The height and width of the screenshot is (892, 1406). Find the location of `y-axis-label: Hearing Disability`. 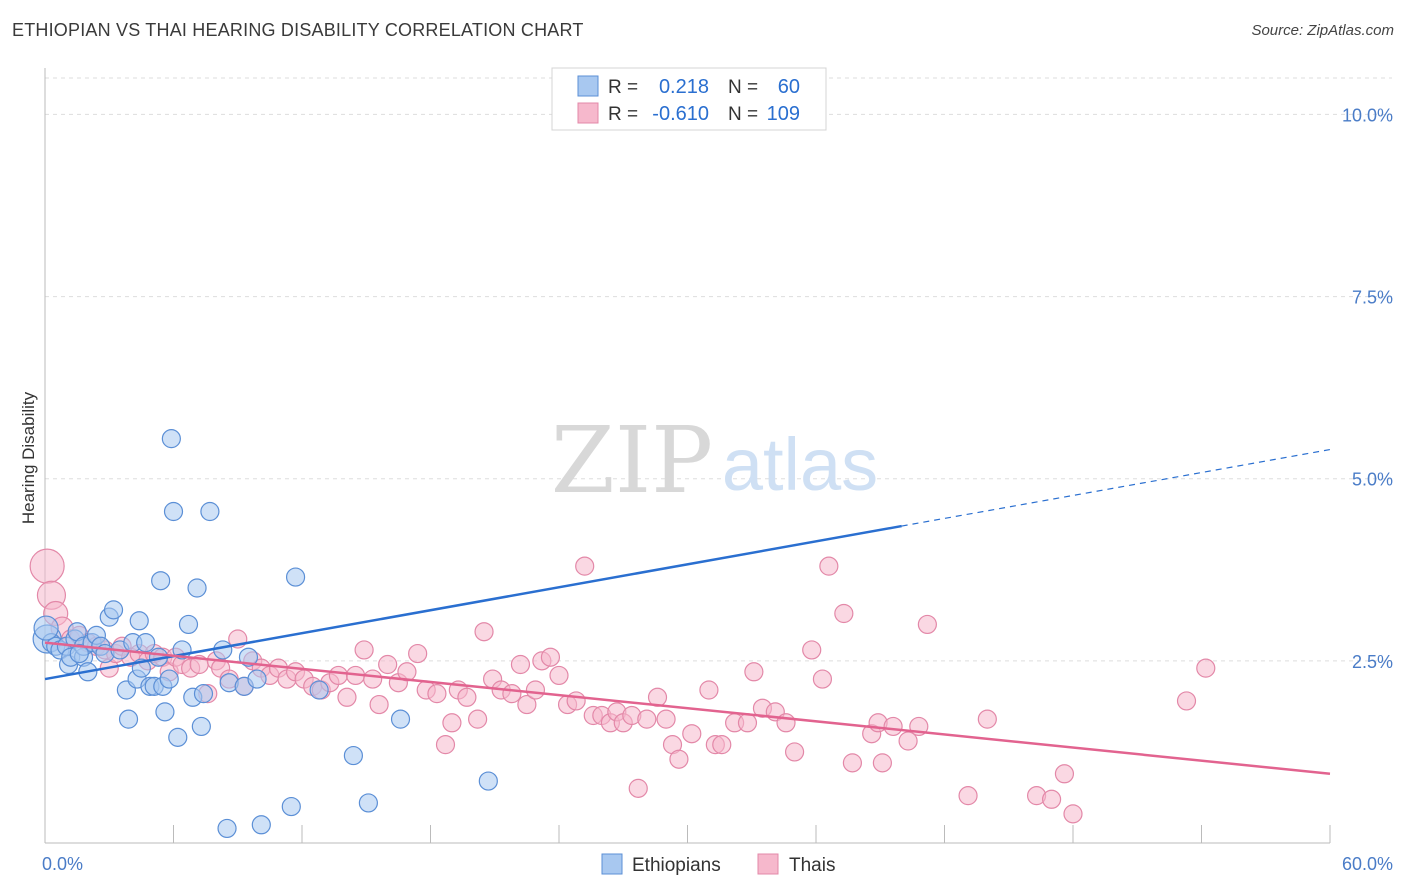

y-axis-label: Hearing Disability is located at coordinates (28, 457).